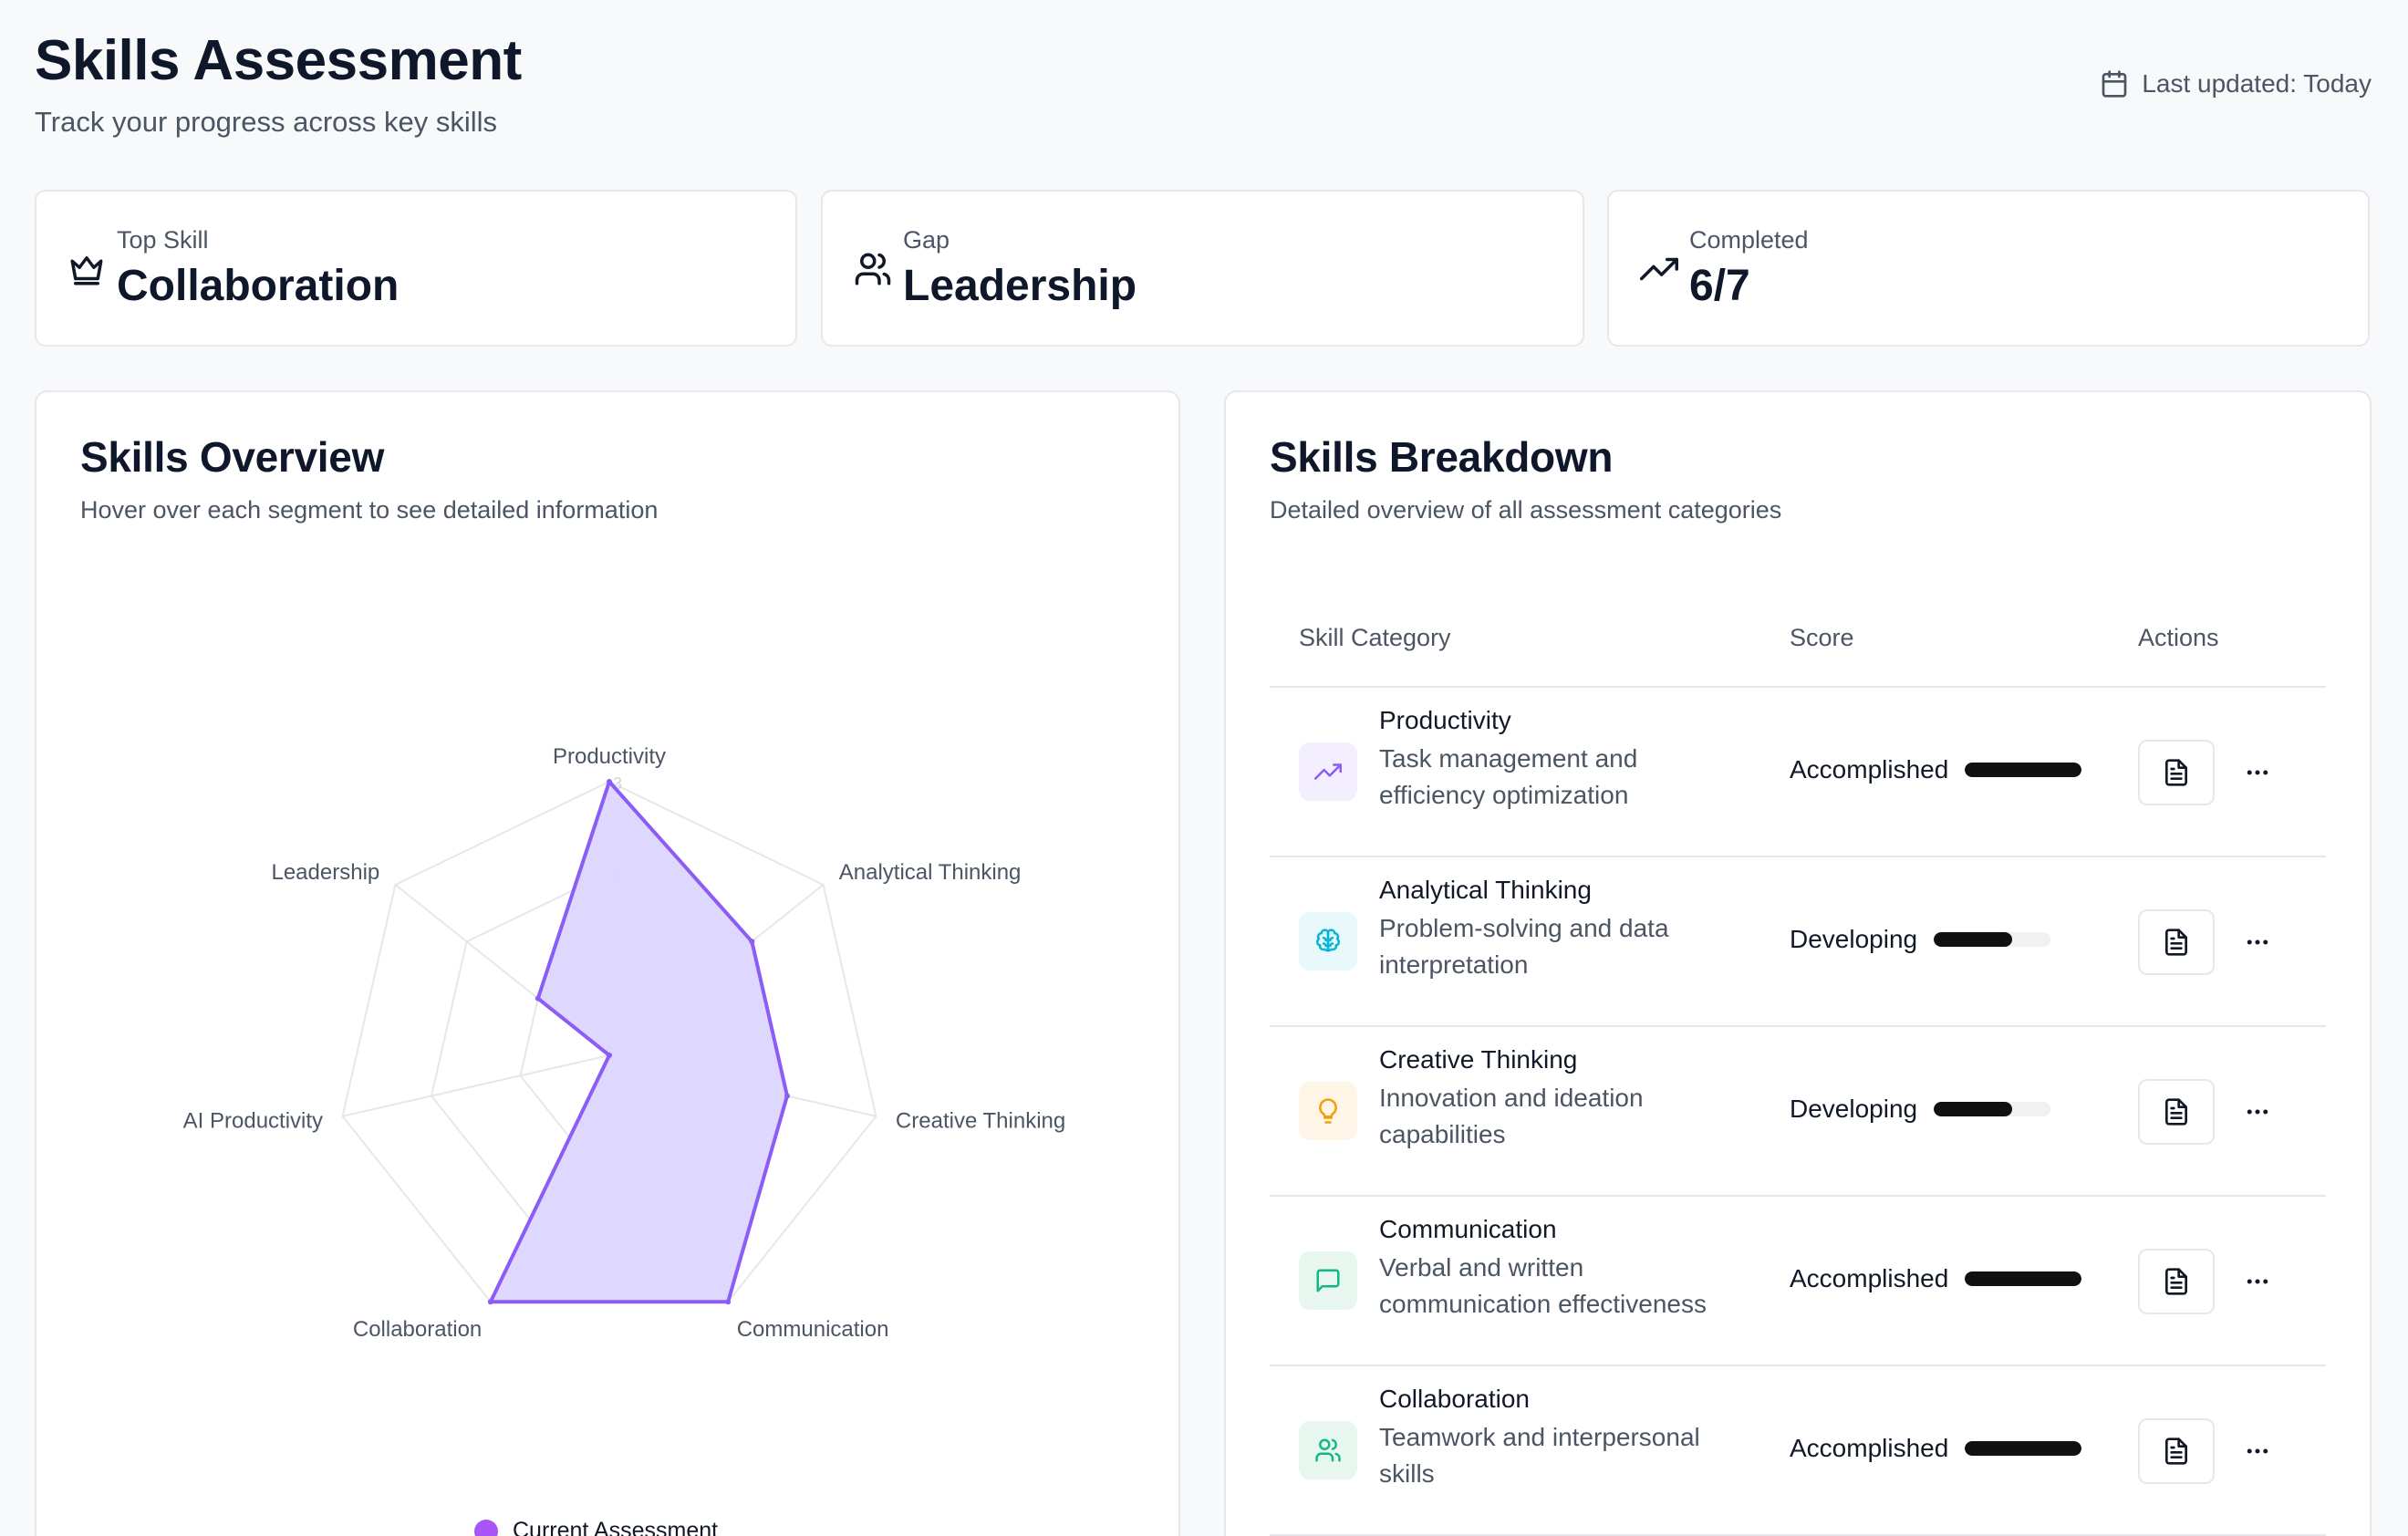  Describe the element at coordinates (1020, 286) in the screenshot. I see `stat-value: Leadership` at that location.